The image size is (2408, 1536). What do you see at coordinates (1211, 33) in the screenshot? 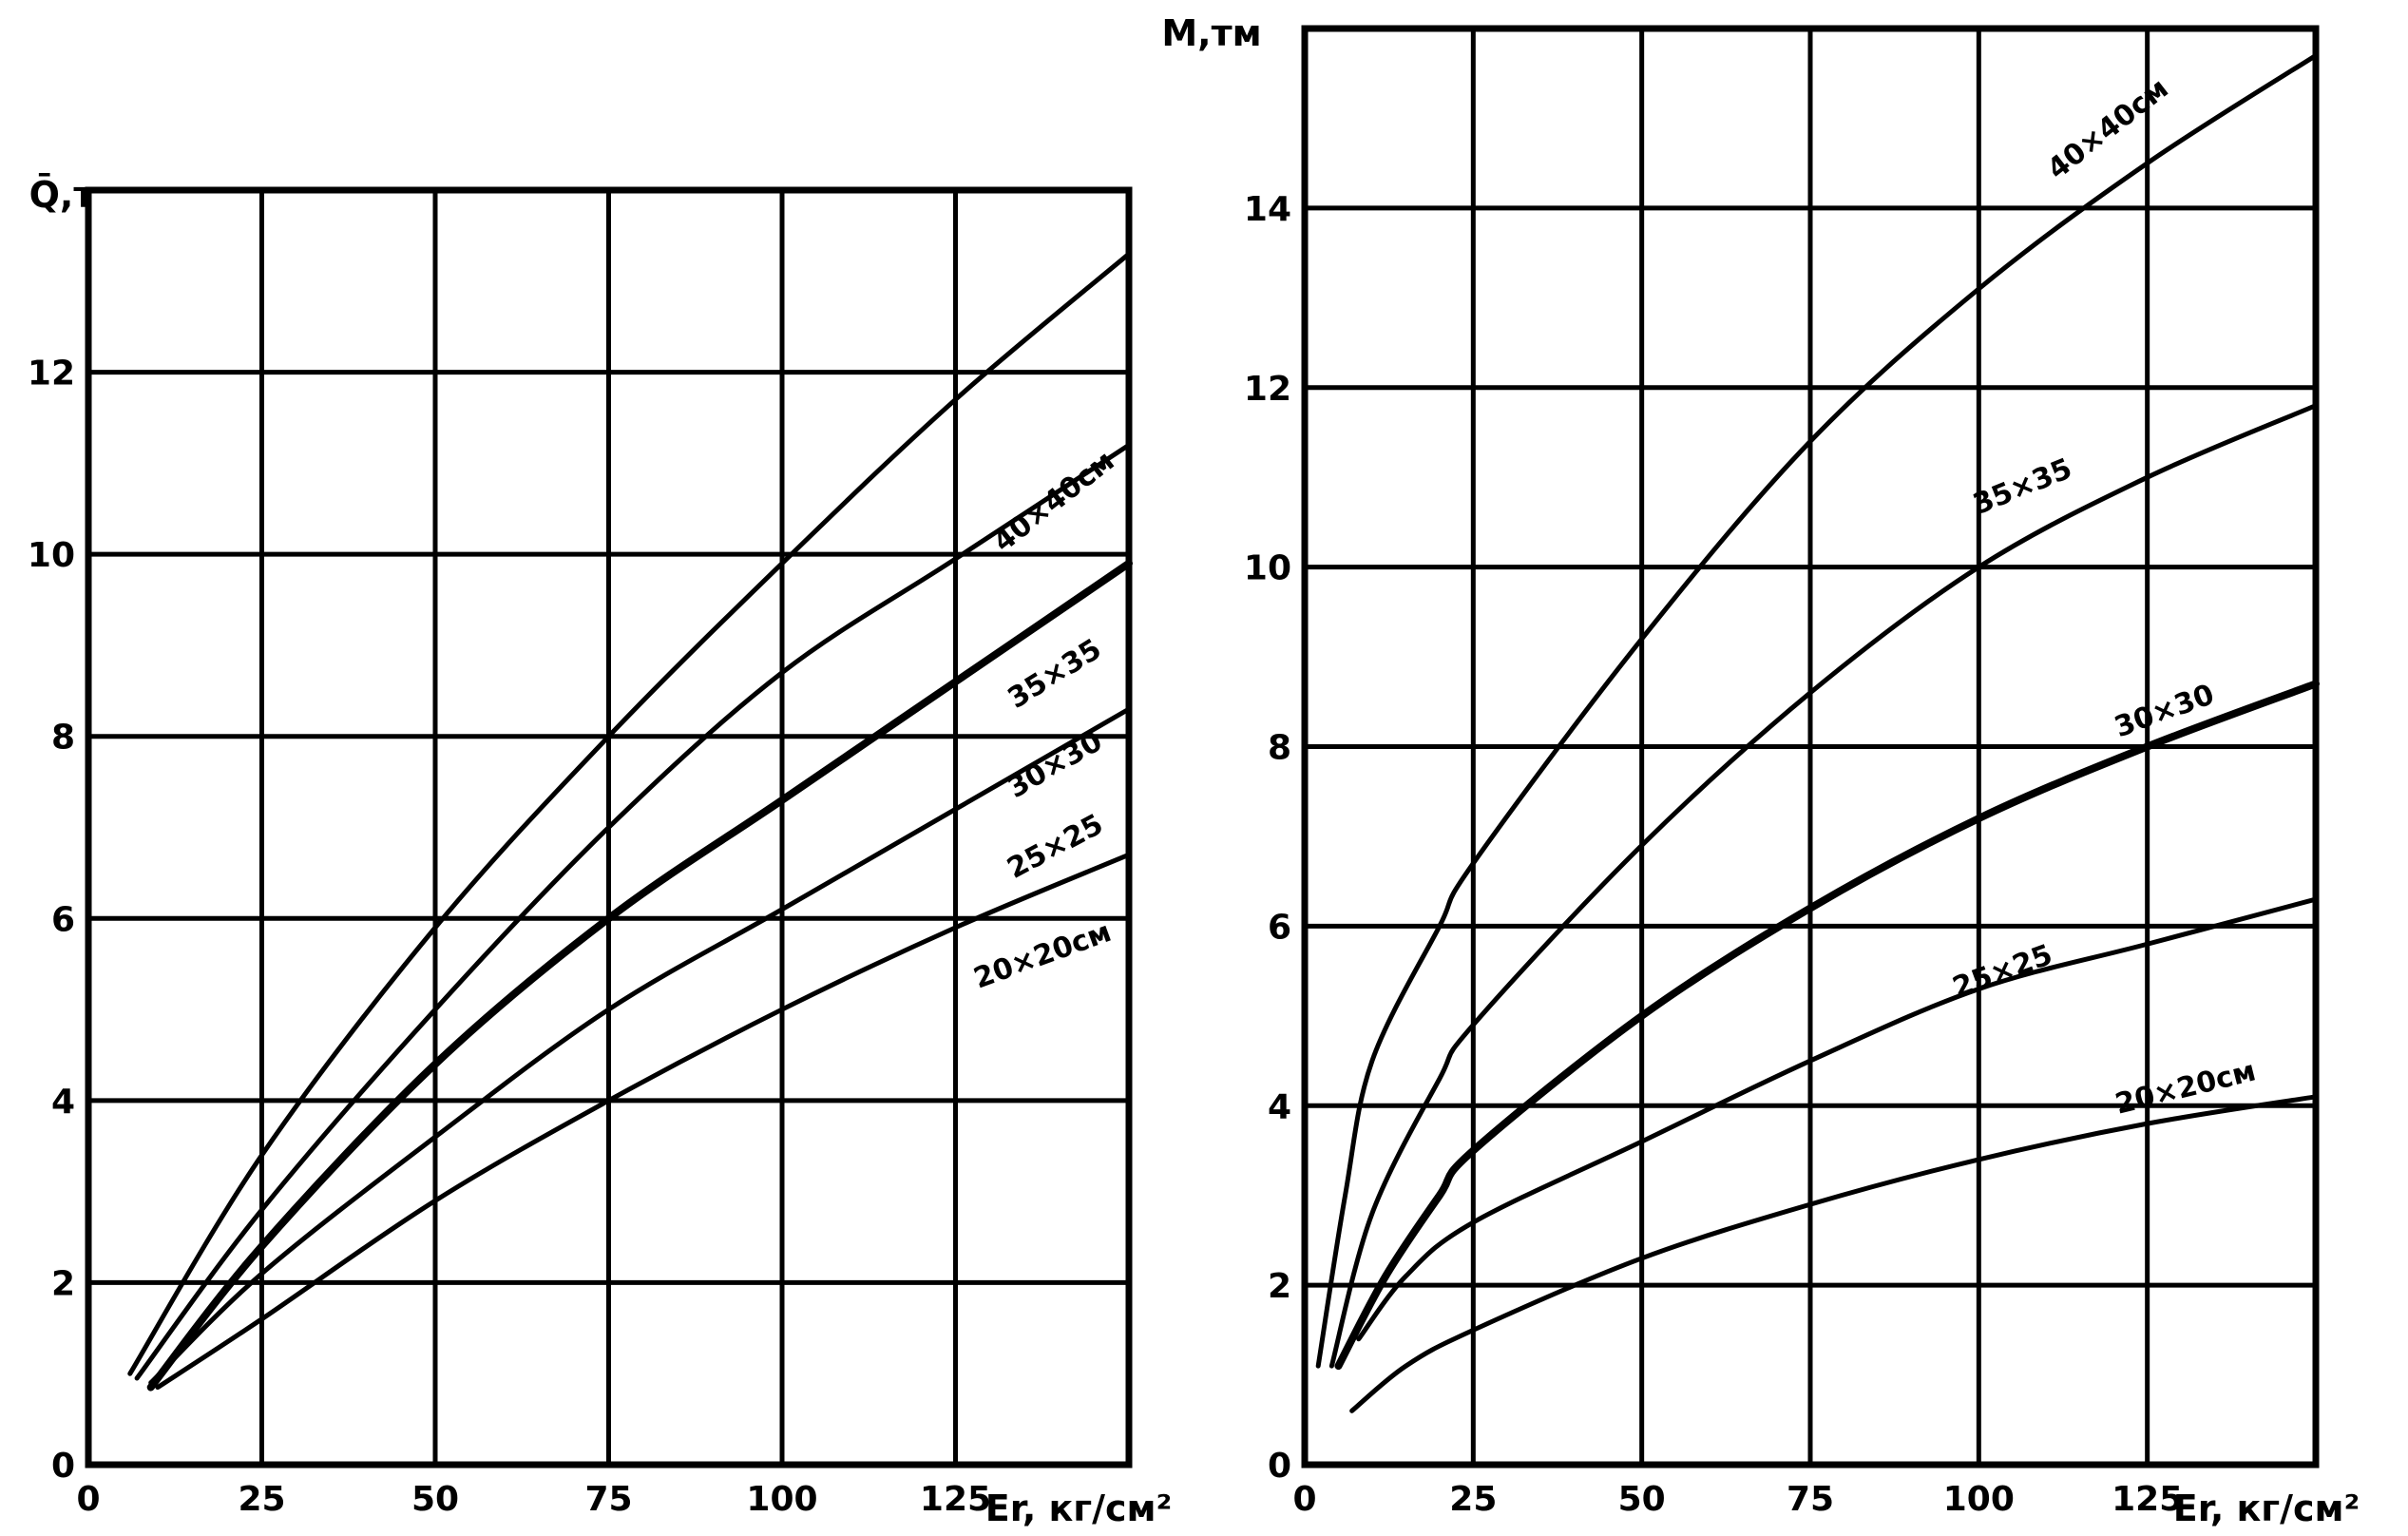
I see `y-axis-label: M,тм` at bounding box center [1211, 33].